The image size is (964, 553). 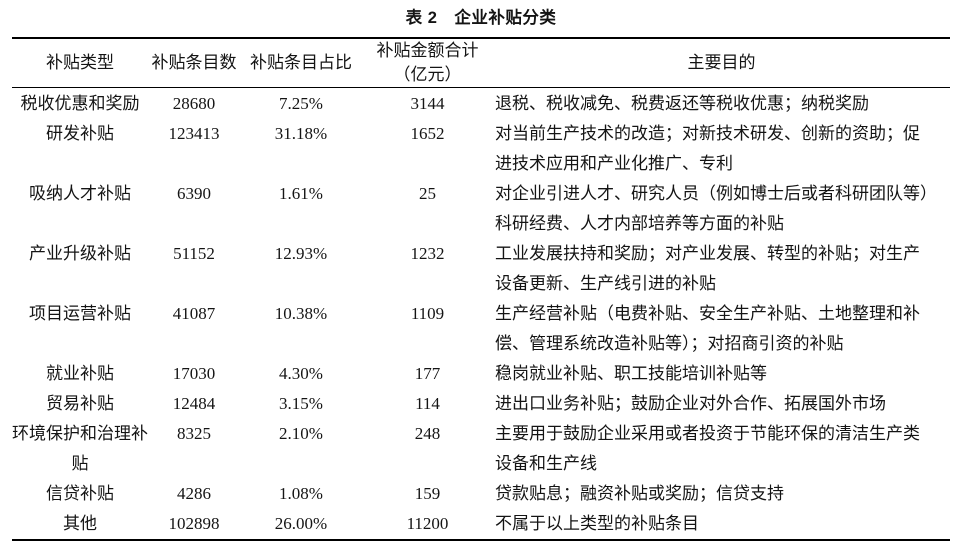 What do you see at coordinates (682, 103) in the screenshot?
I see `cell-purpose: 退税、税收减免、税费返还等税收优惠；纳税奖励` at bounding box center [682, 103].